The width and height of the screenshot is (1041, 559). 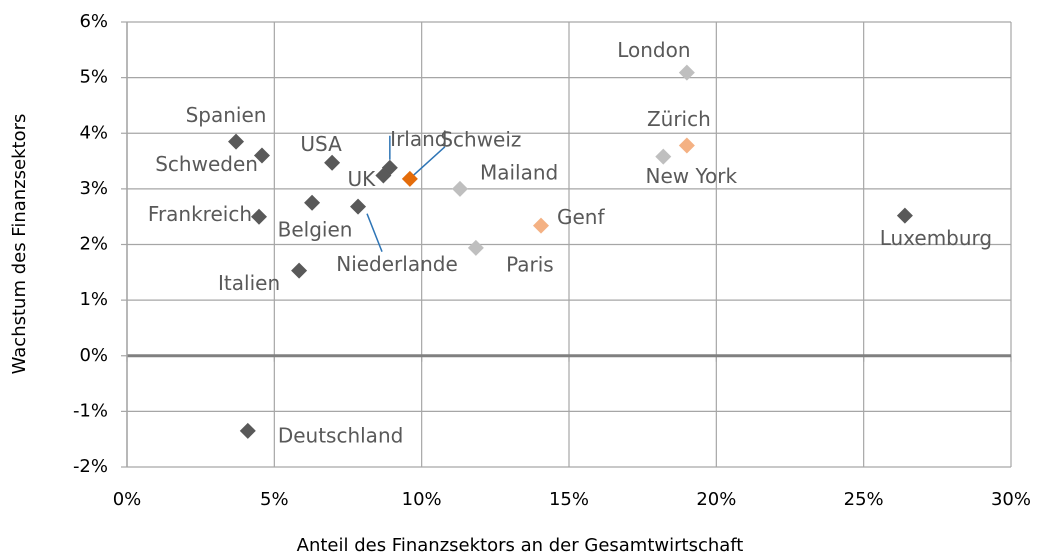 I want to click on point-label: USA, so click(x=321, y=144).